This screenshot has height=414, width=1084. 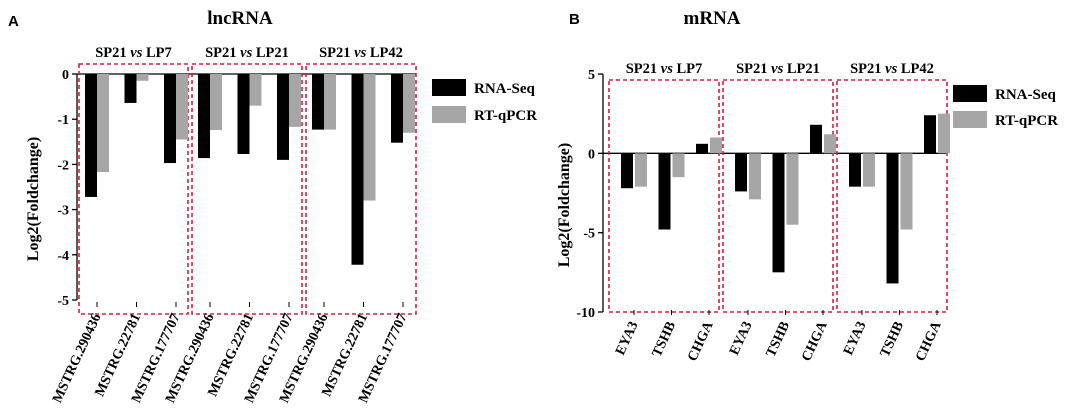 What do you see at coordinates (591, 75) in the screenshot?
I see `y-tick-label: 5` at bounding box center [591, 75].